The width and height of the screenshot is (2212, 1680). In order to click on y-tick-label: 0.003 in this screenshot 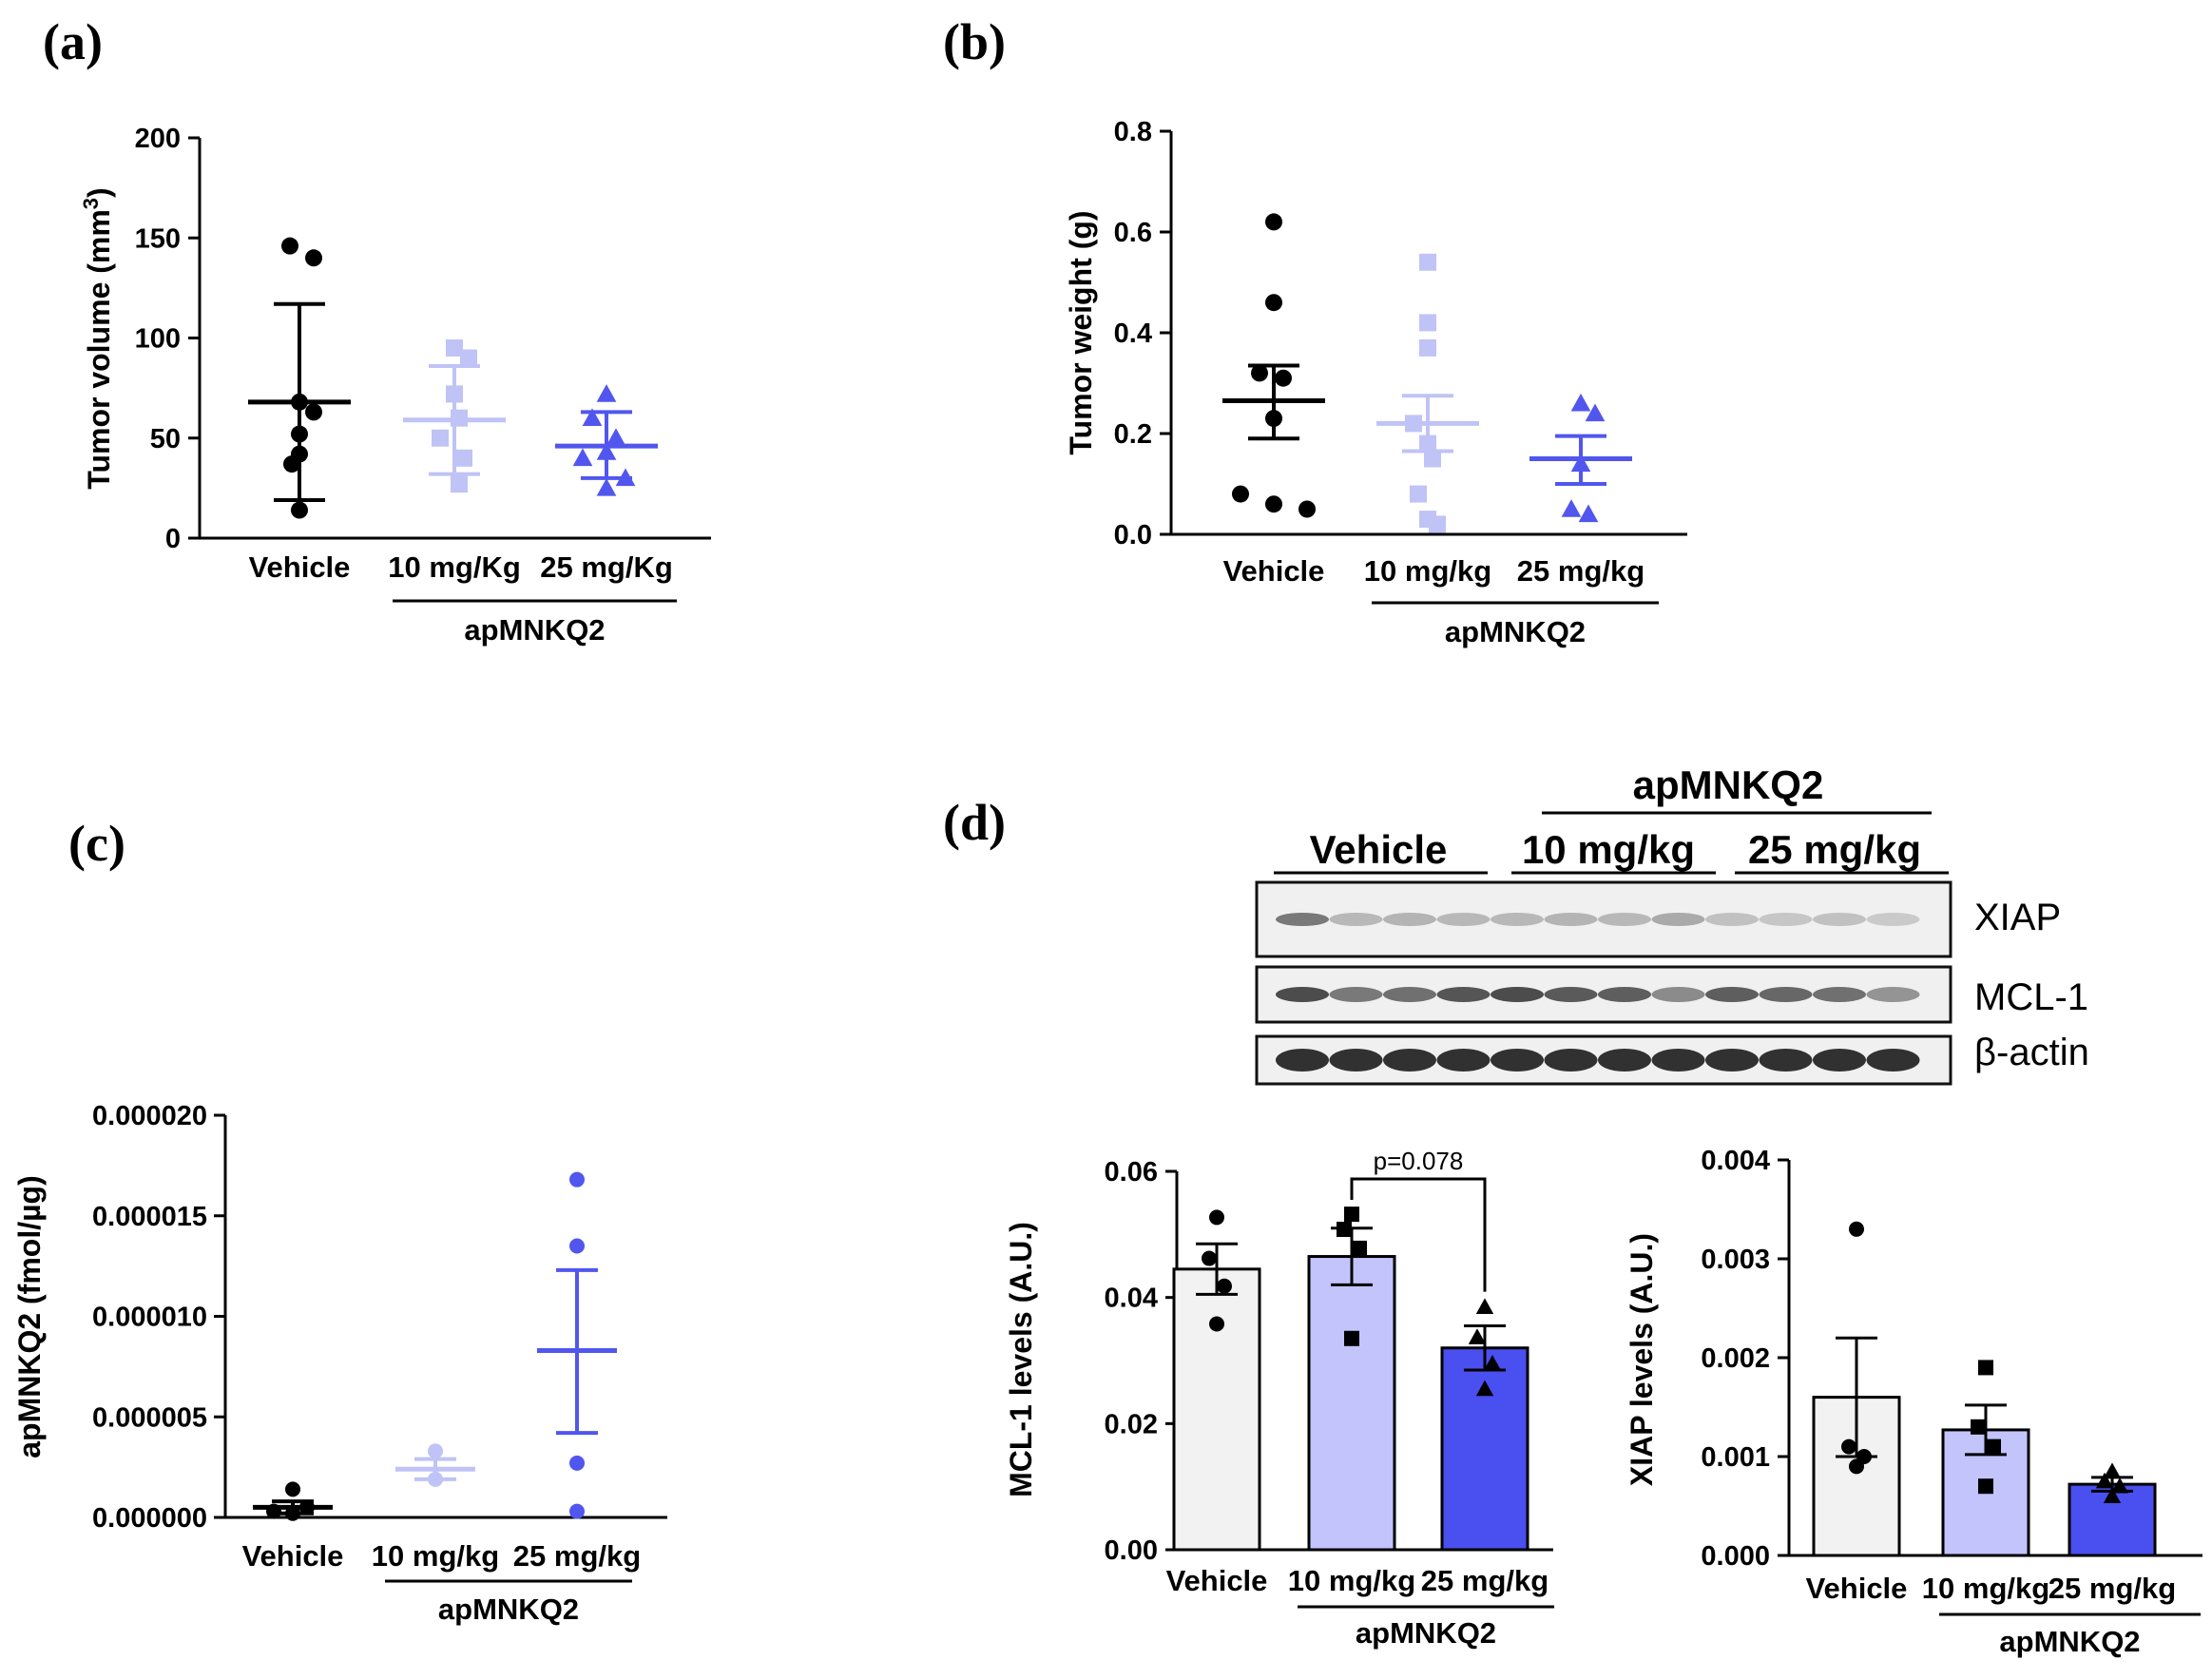, I will do `click(1735, 1260)`.